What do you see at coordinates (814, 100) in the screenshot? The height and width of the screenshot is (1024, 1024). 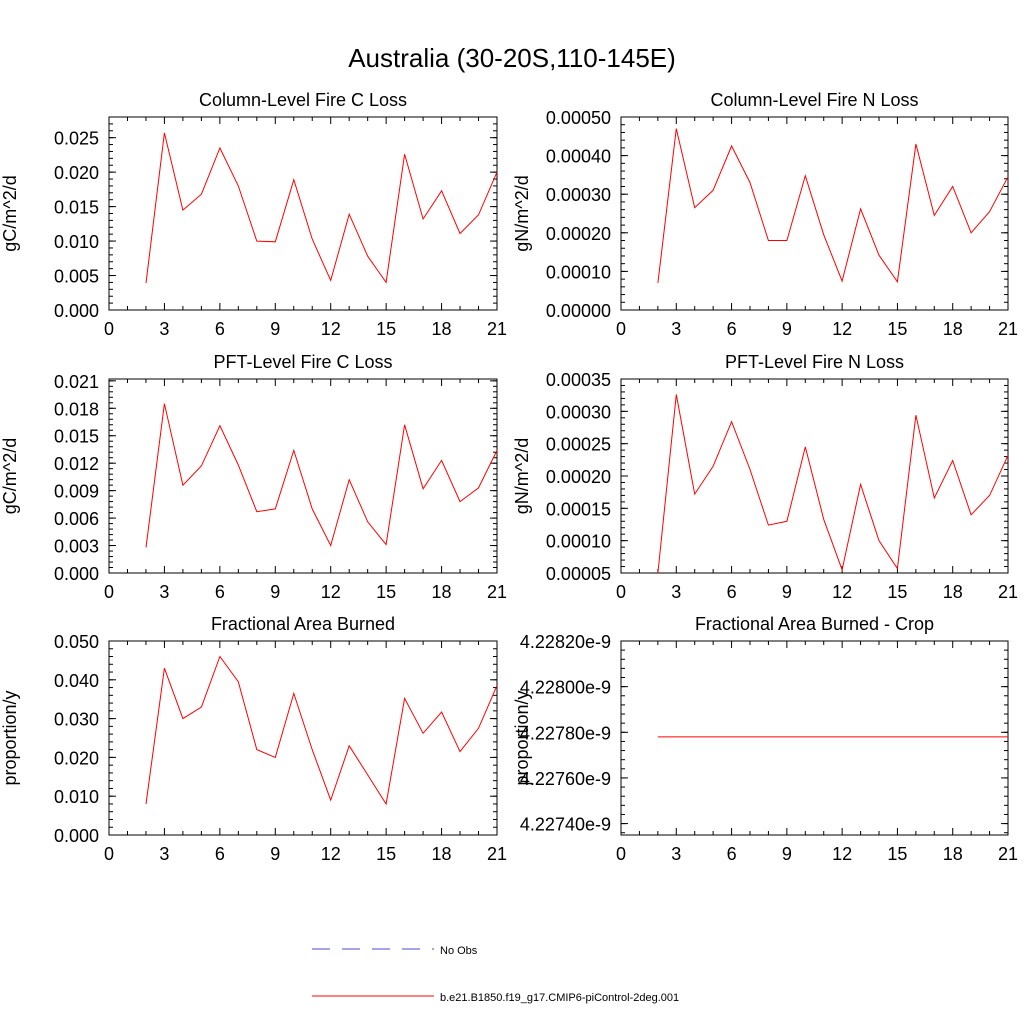 I see `panel-title: Column-Level Fire N Loss` at bounding box center [814, 100].